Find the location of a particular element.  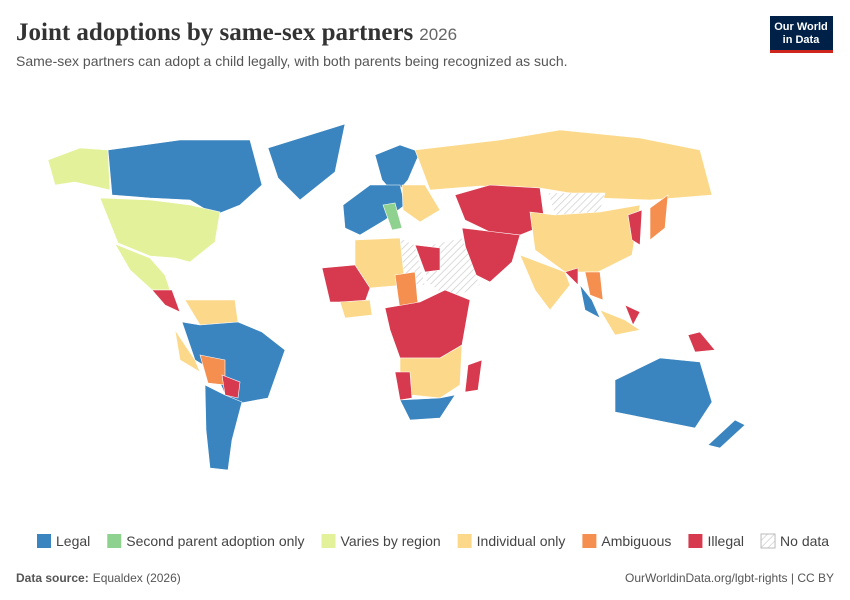

legend-label: Second parent adoption only is located at coordinates (215, 541).